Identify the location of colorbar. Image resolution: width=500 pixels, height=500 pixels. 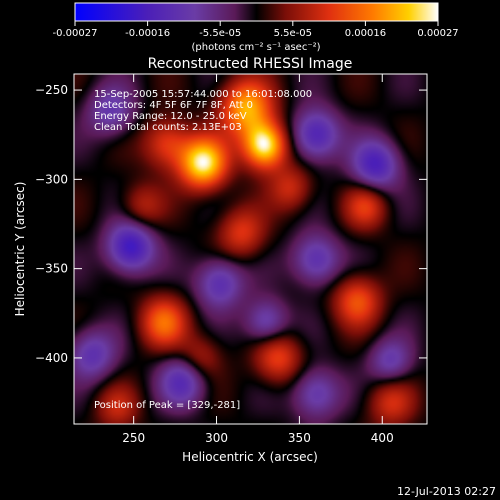
(256, 12).